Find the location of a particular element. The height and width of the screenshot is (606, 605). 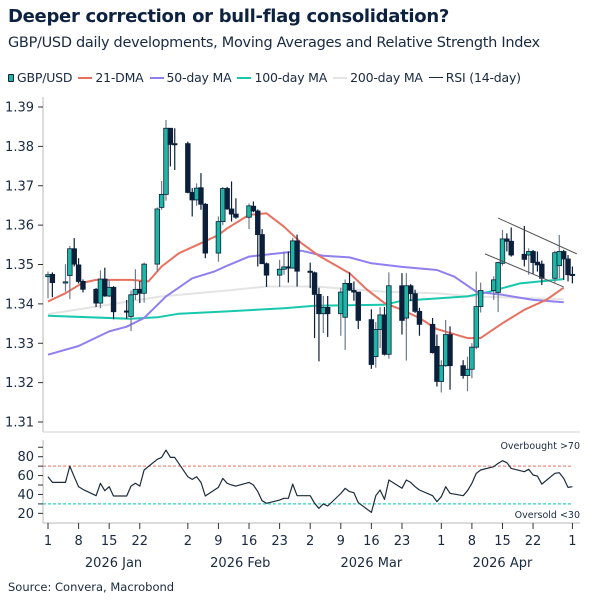

legend-item-21dma: 21-DMA is located at coordinates (111, 77).